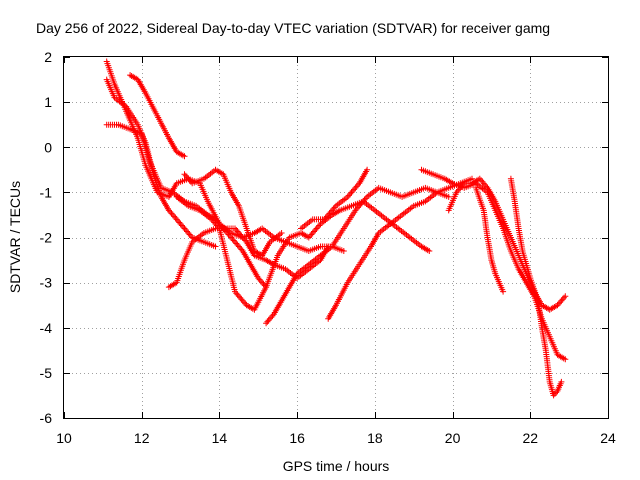 The height and width of the screenshot is (480, 640). Describe the element at coordinates (48, 102) in the screenshot. I see `y-tick-label: 1` at that location.